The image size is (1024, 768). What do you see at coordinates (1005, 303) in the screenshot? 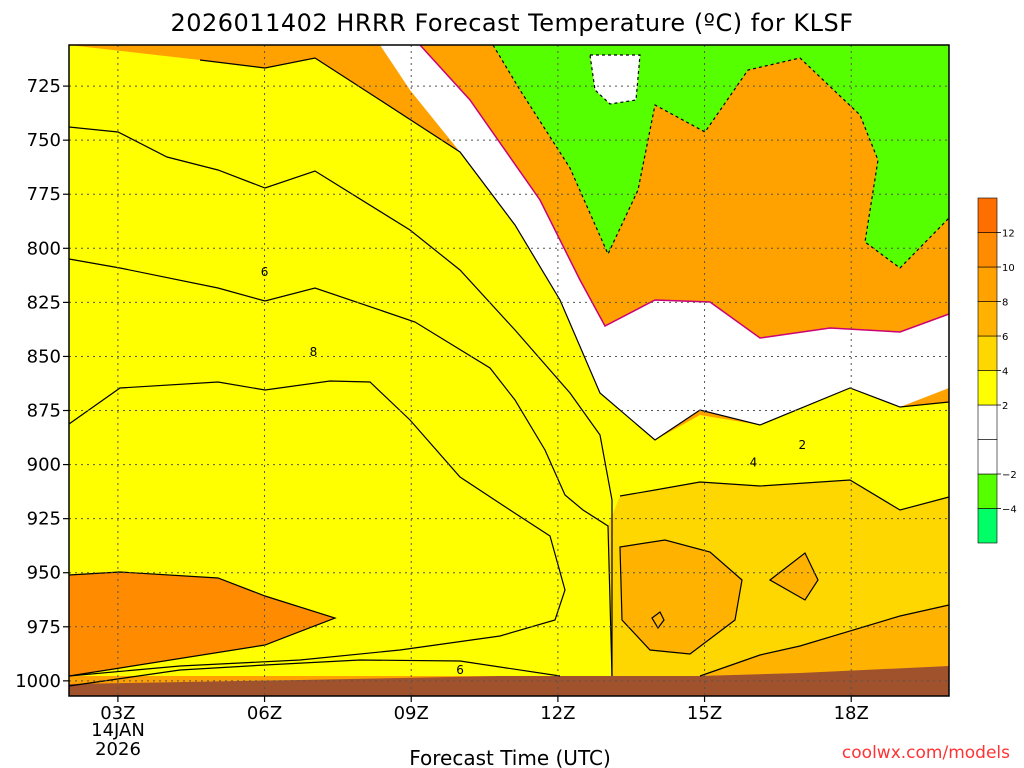
I see `colorbar-label-2: 8` at bounding box center [1005, 303].